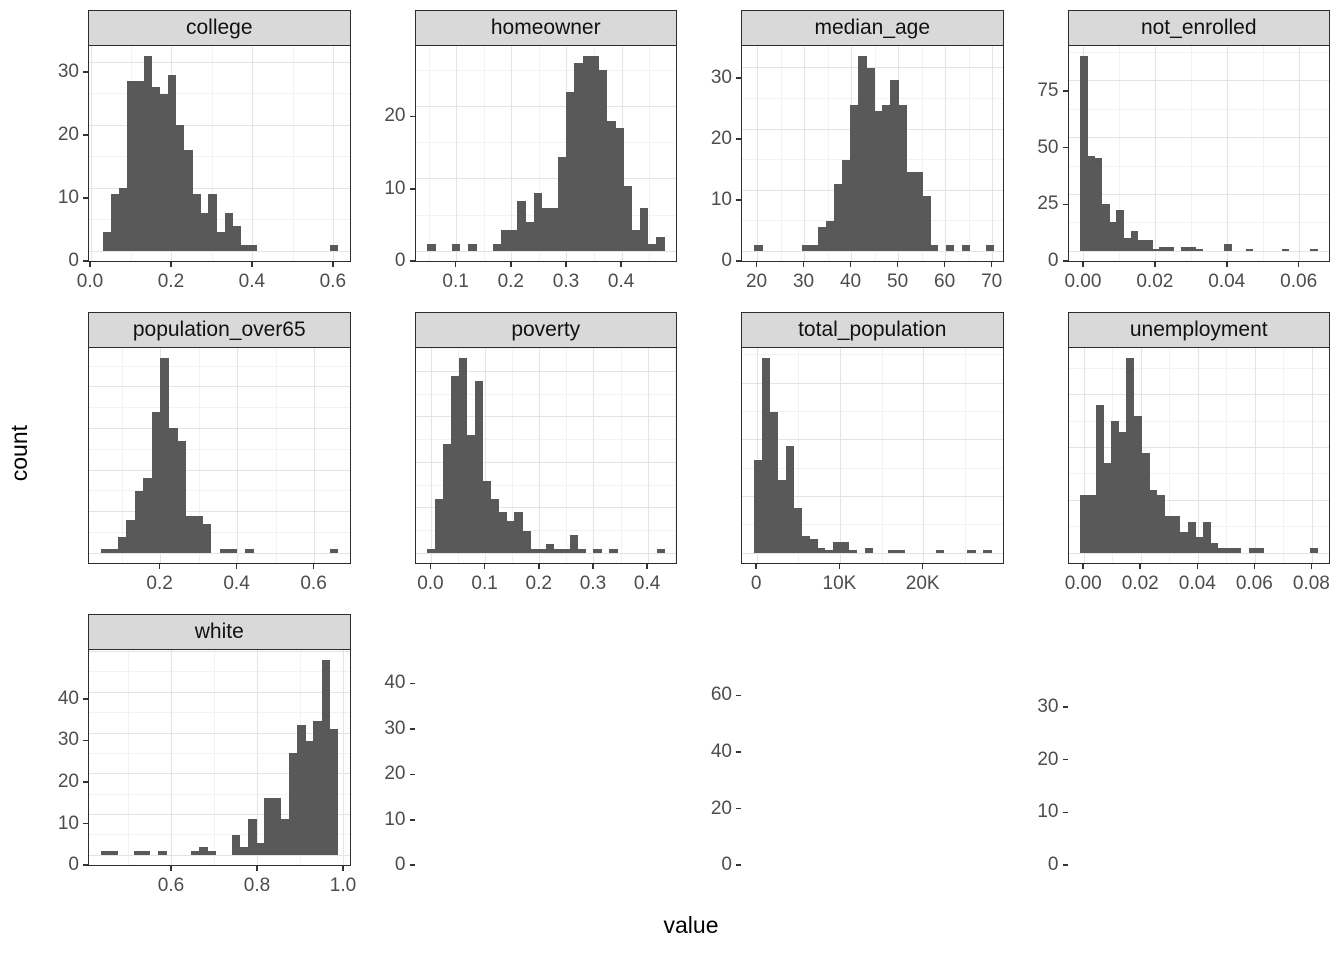 The image size is (1344, 960). Describe the element at coordinates (898, 281) in the screenshot. I see `x-tick-label: 50` at that location.